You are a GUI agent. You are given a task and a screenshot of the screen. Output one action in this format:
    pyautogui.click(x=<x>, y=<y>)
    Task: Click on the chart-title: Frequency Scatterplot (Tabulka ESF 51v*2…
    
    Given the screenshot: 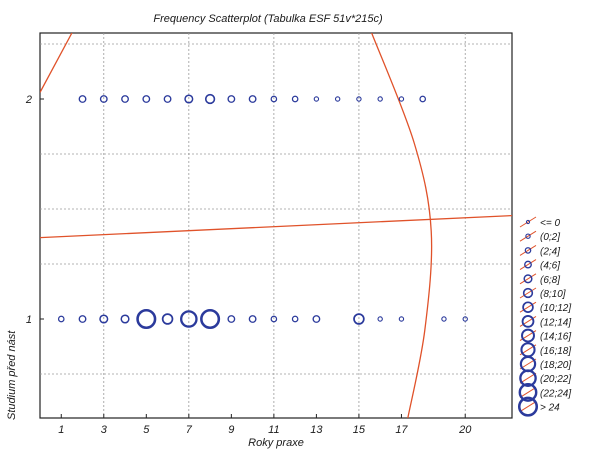 What is the action you would take?
    pyautogui.click(x=268, y=19)
    